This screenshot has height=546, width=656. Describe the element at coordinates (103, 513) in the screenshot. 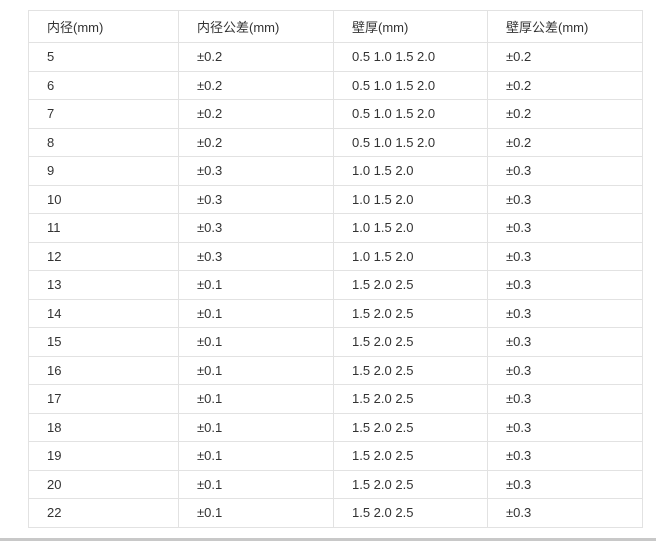

I see `table-cell: 22` at that location.